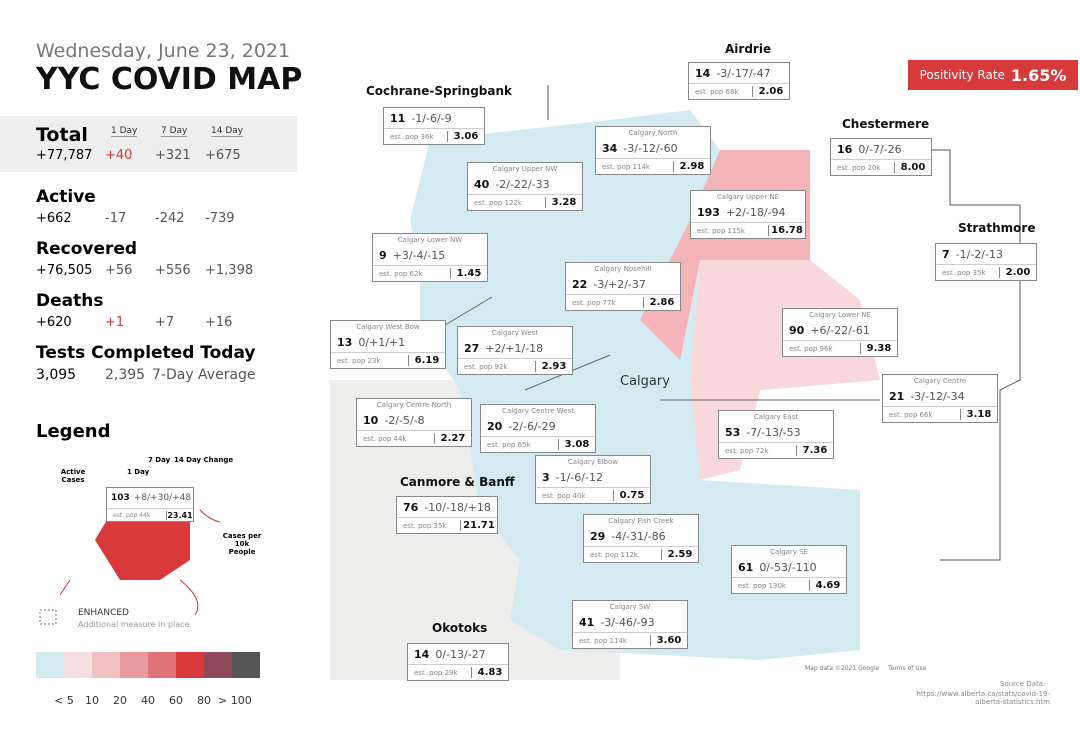 The width and height of the screenshot is (1080, 738). I want to click on region-footer: est. pop 40k 0.75, so click(593, 495).